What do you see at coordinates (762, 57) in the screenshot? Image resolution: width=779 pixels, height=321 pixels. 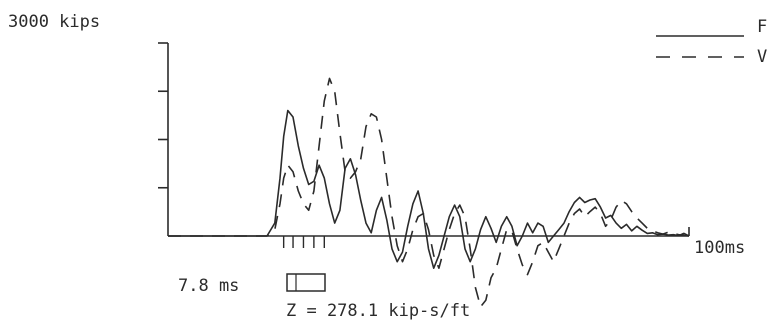 I see `legend-label-v: V` at bounding box center [762, 57].